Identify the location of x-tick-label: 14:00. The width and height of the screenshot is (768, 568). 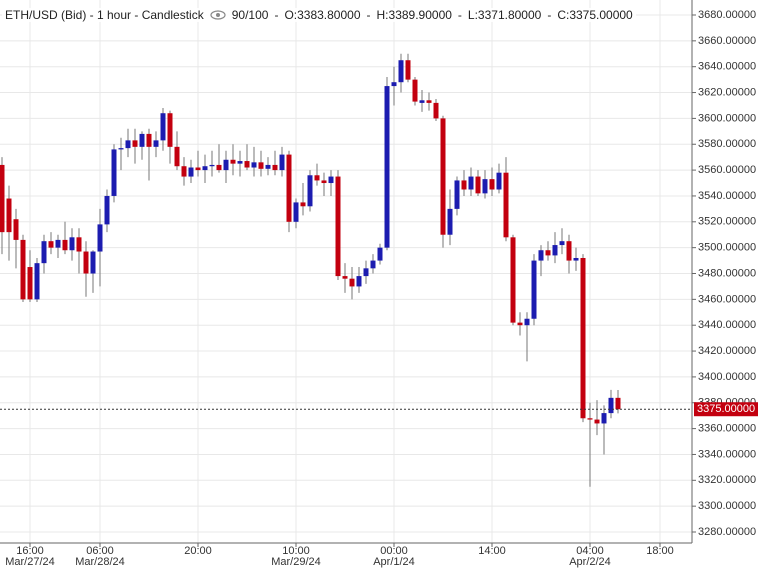
(492, 551).